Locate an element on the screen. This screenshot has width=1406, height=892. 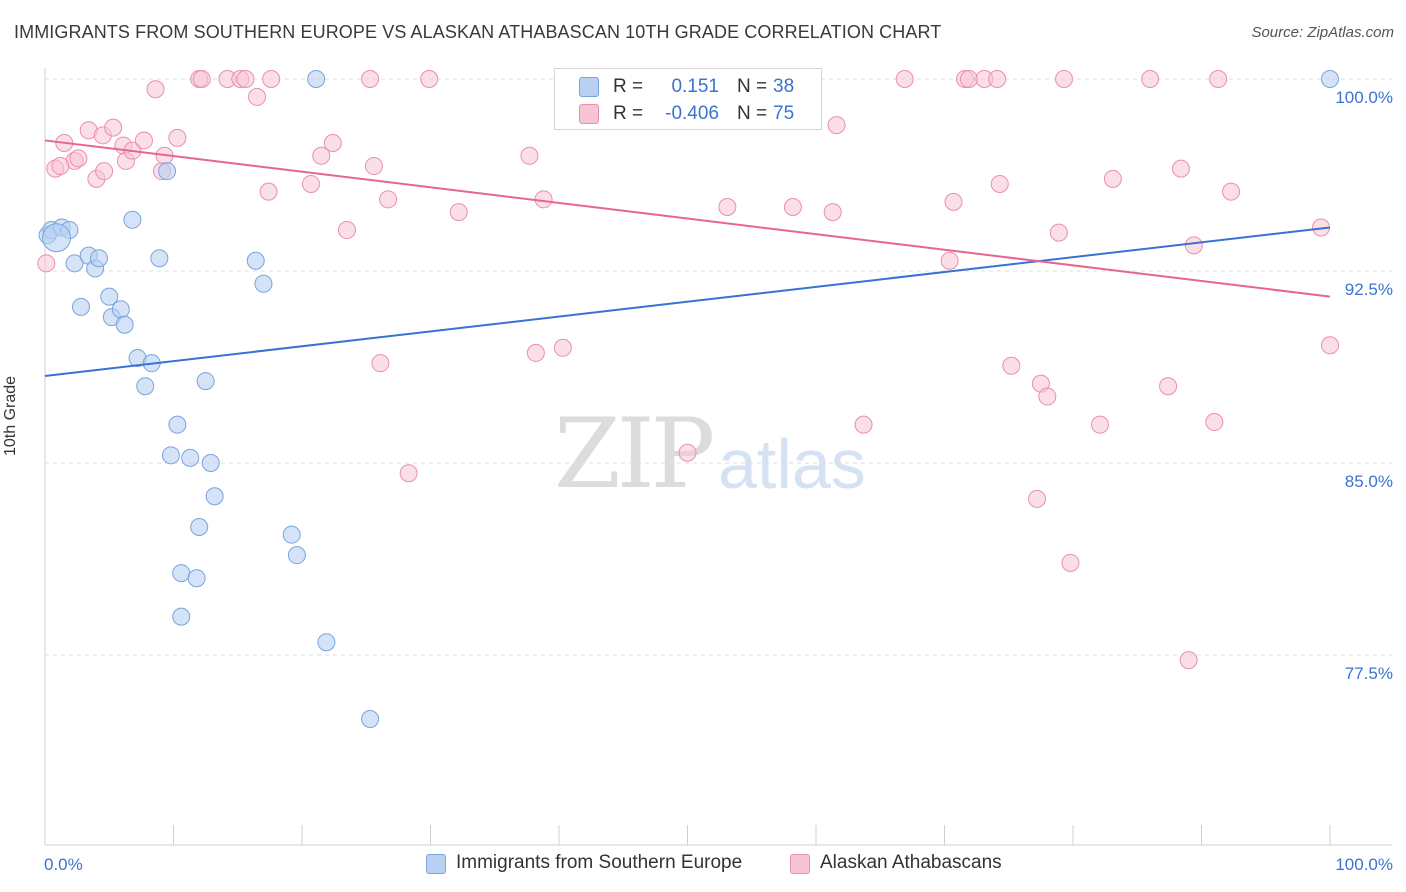
legend-label-athabascans: Alaskan Athabascans is located at coordinates (911, 862).